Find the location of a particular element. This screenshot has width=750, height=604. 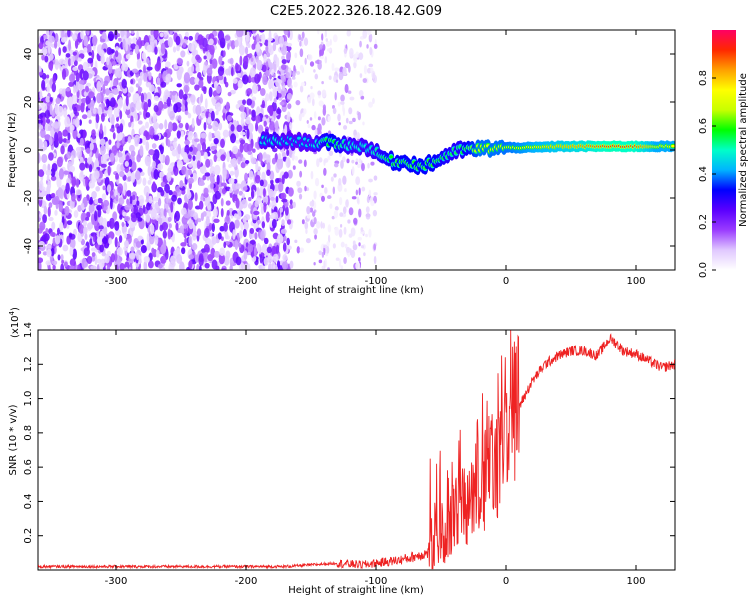

colorbar-tick-label: 0.0 is located at coordinates (703, 270).